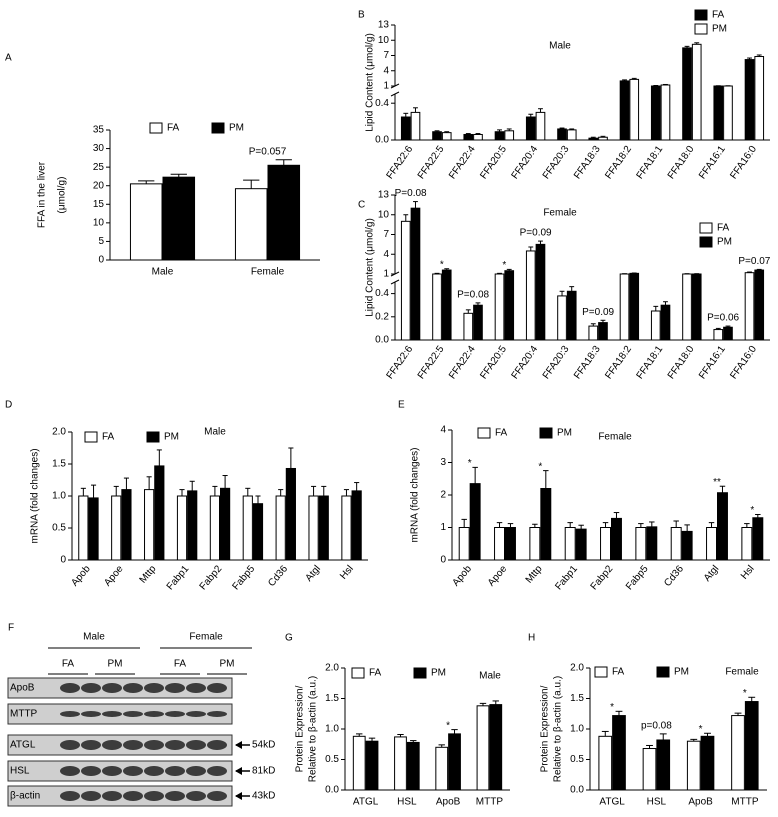  What do you see at coordinates (401, 405) in the screenshot?
I see `panel-letter: E` at bounding box center [401, 405].